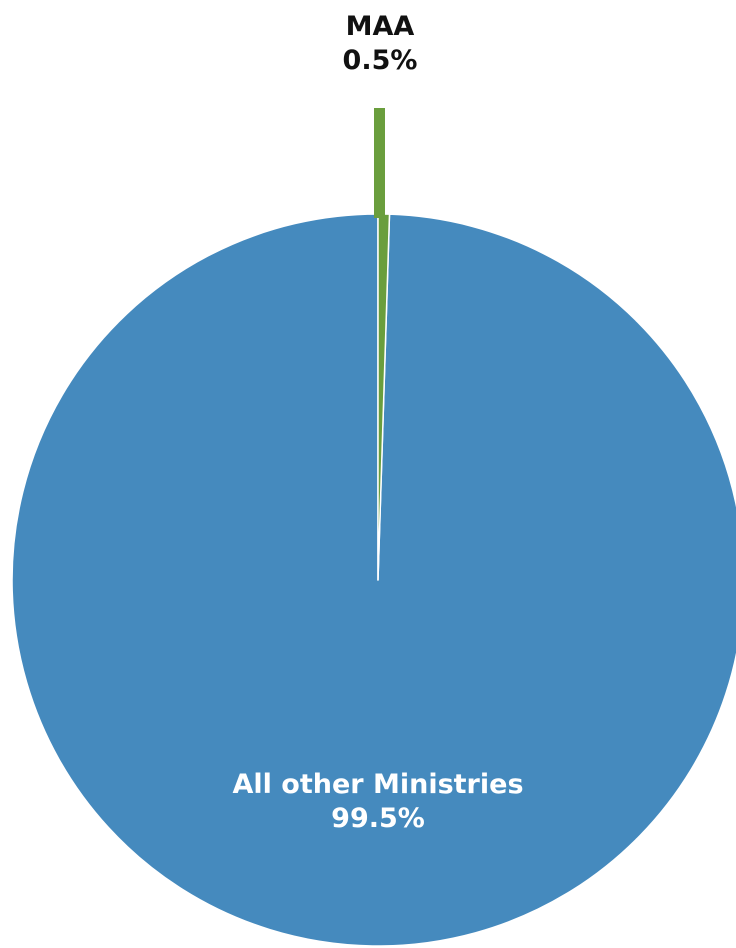  I want to click on maa-leader-bar, so click(379, 163).